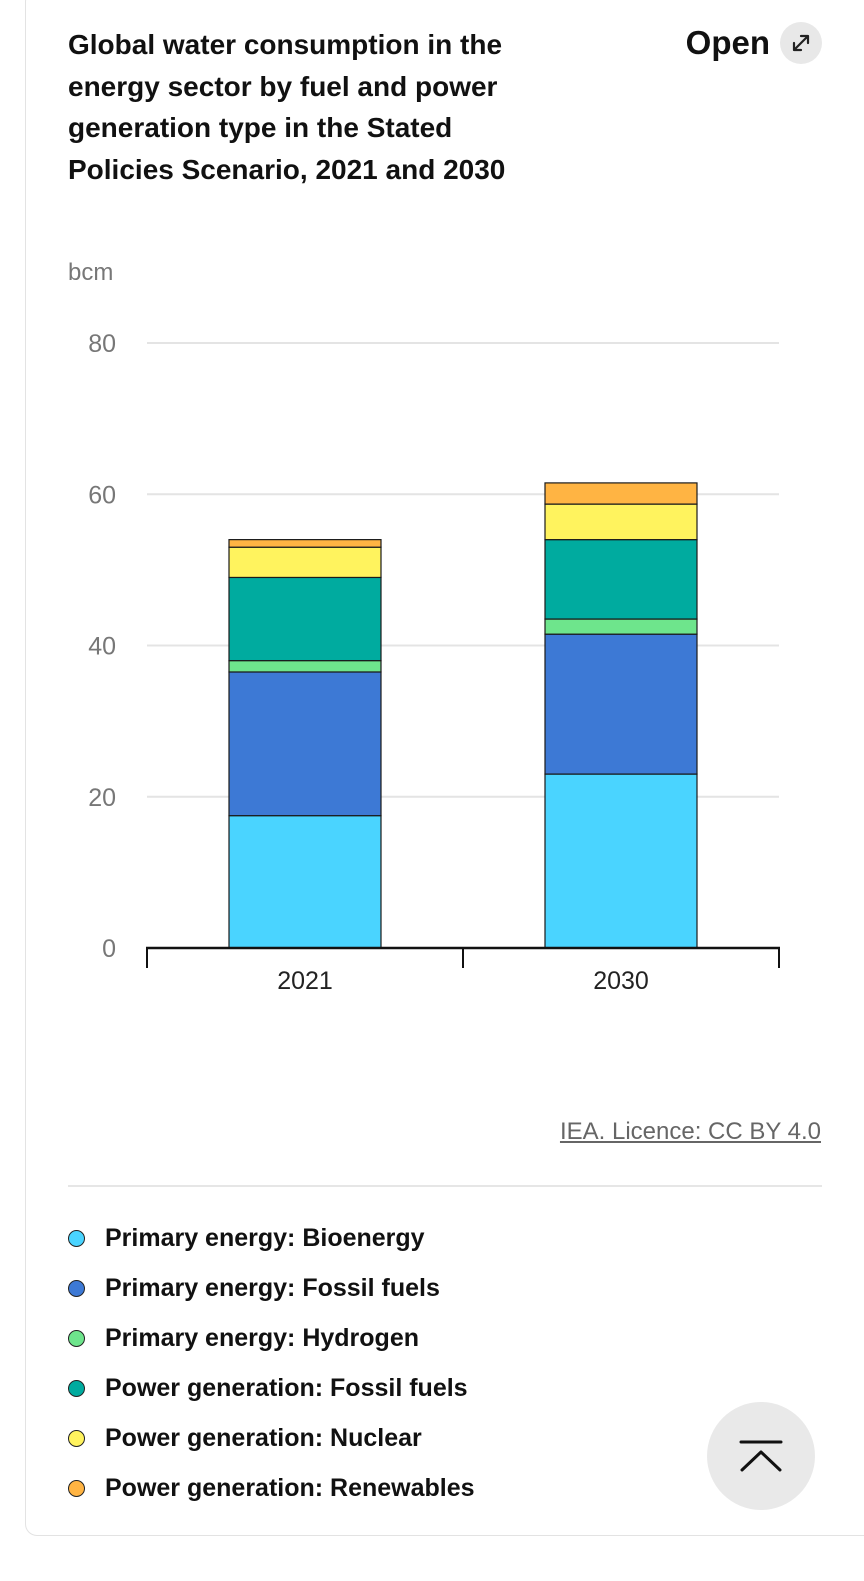 The height and width of the screenshot is (1581, 864). I want to click on legend-item: Primary energy: Hydrogen, so click(271, 1338).